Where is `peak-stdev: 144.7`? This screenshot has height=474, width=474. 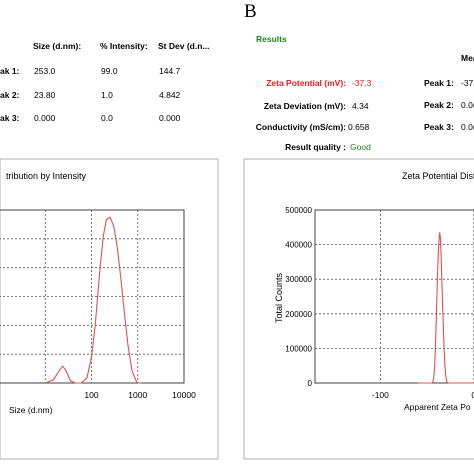
peak-stdev: 144.7 is located at coordinates (170, 71).